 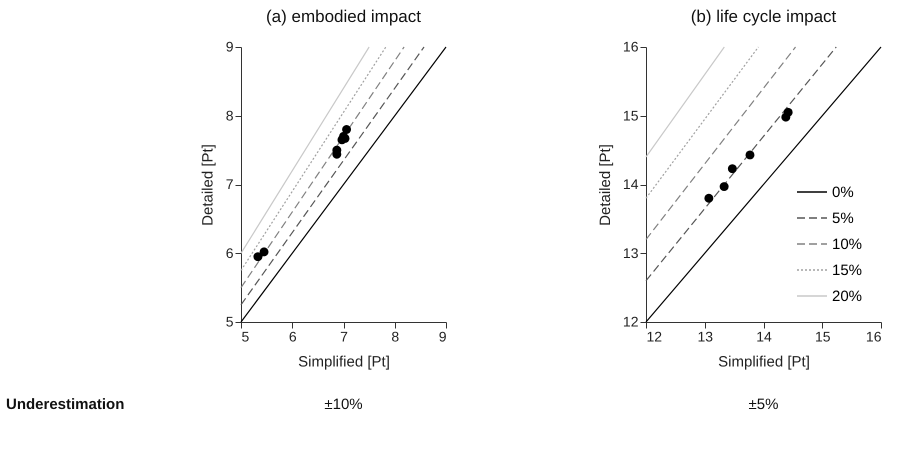 I want to click on y-tick-label: 16, so click(x=630, y=46).